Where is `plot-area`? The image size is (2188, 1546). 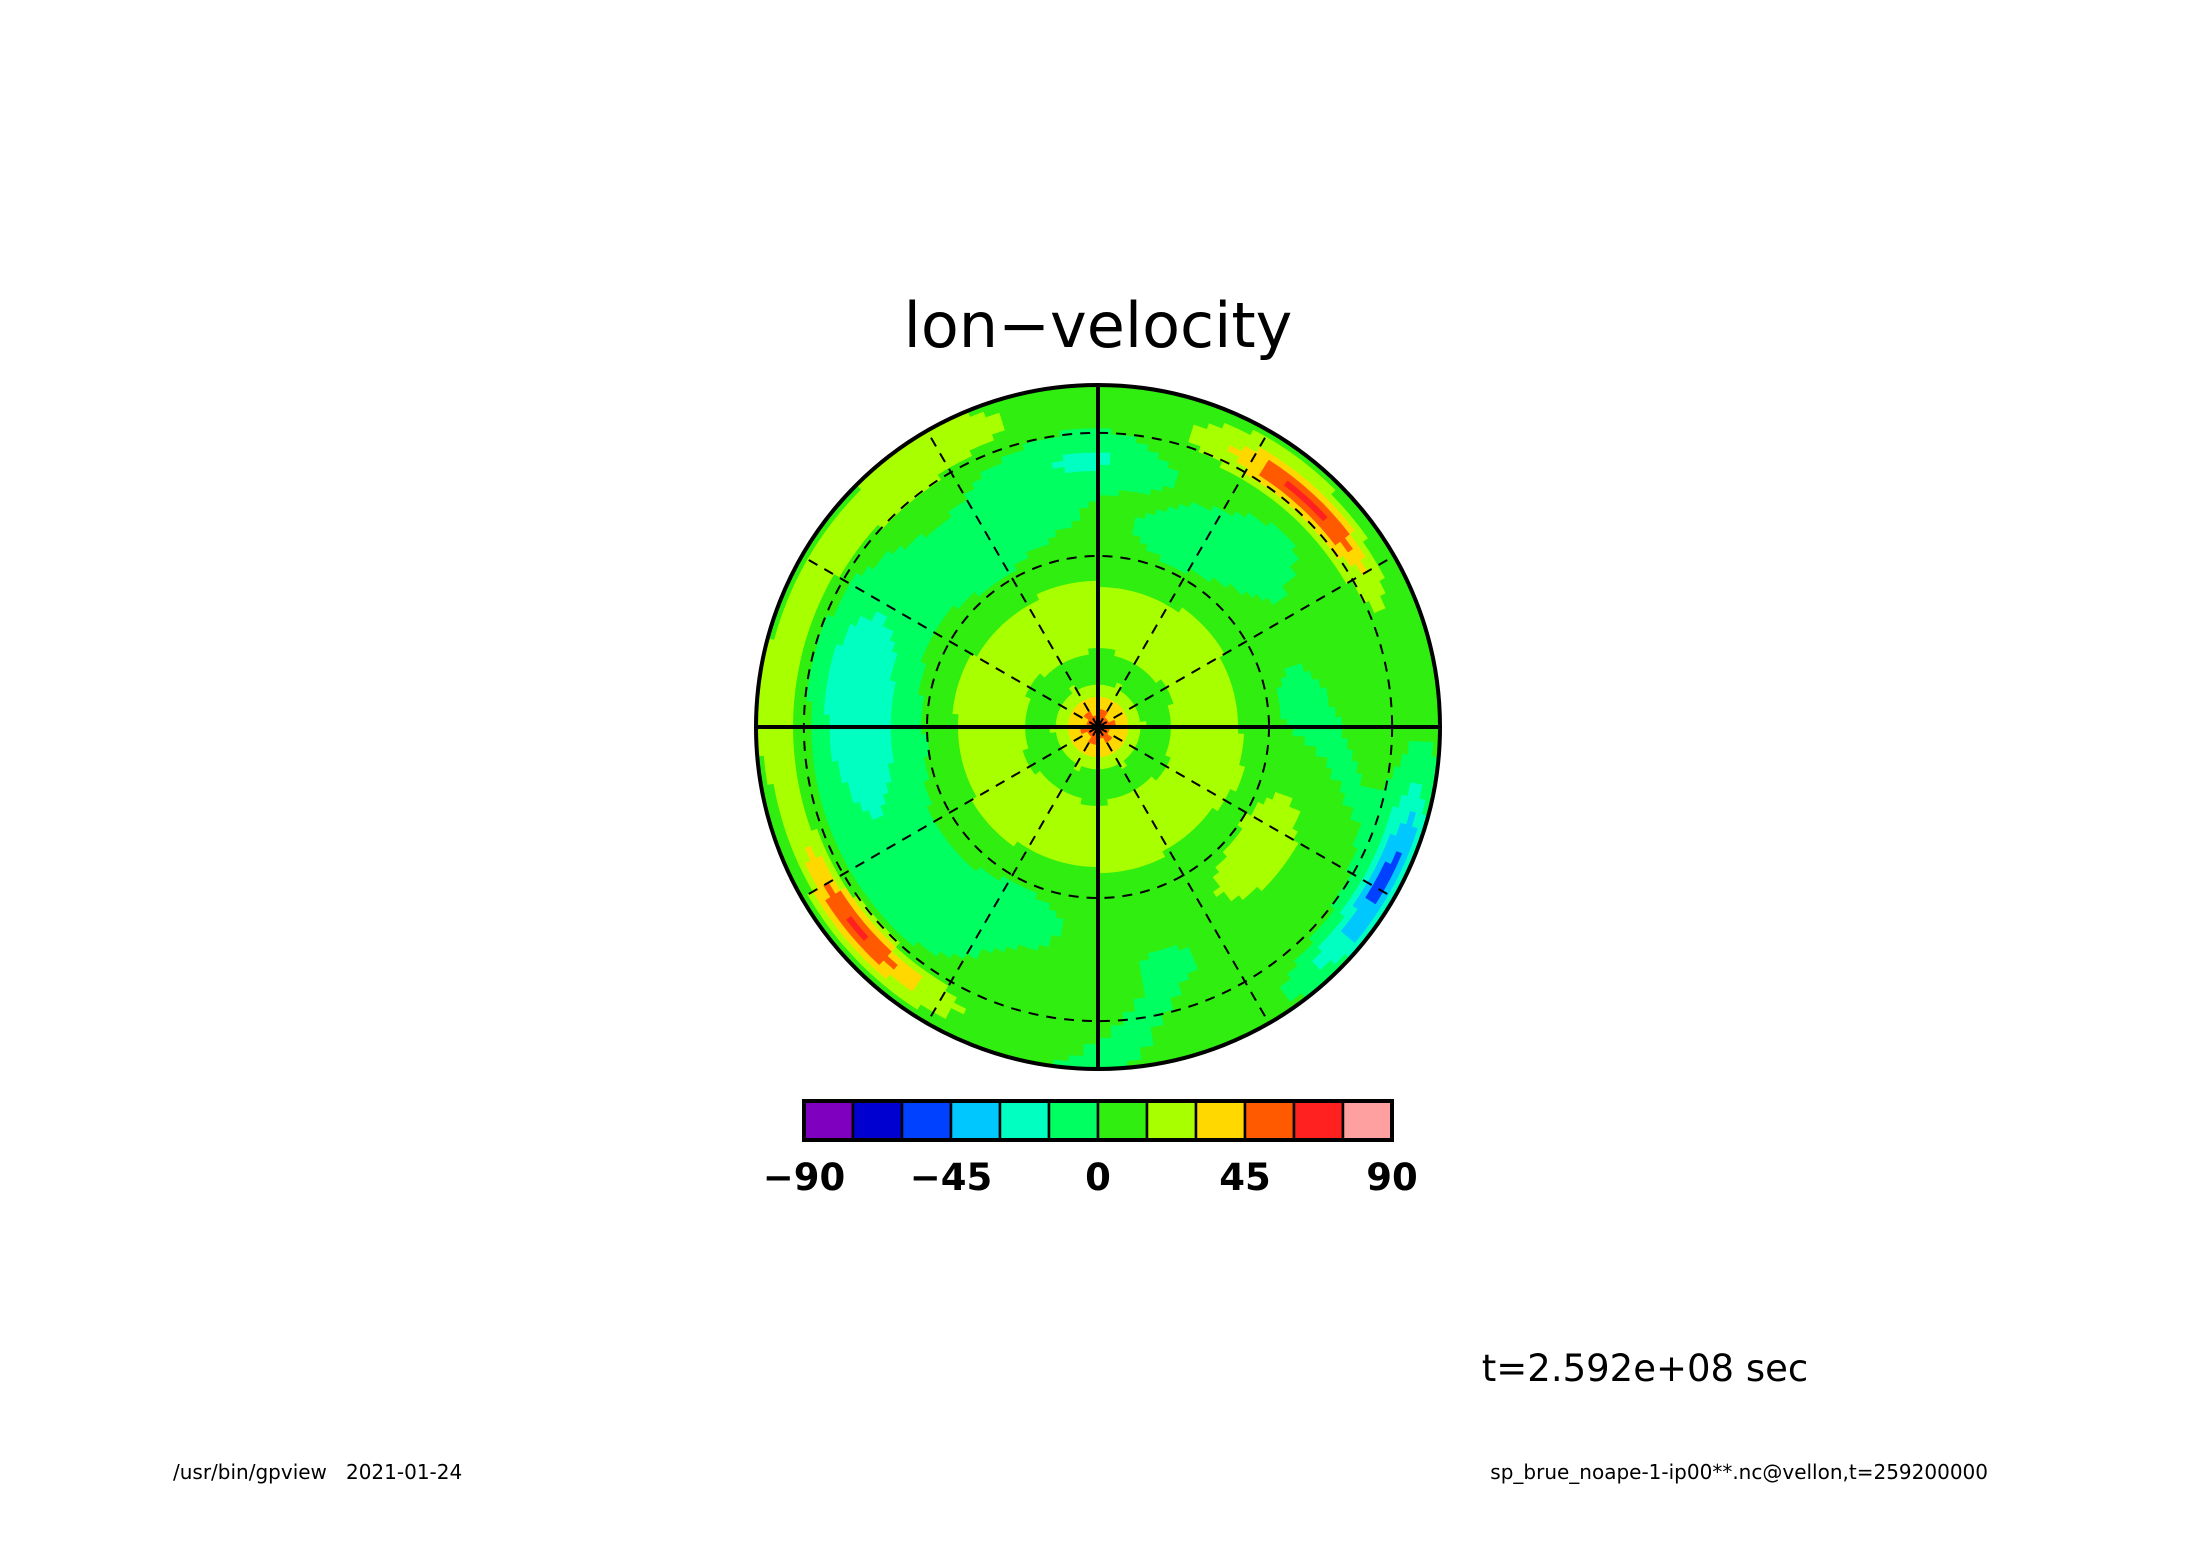
plot-area is located at coordinates (1098, 727).